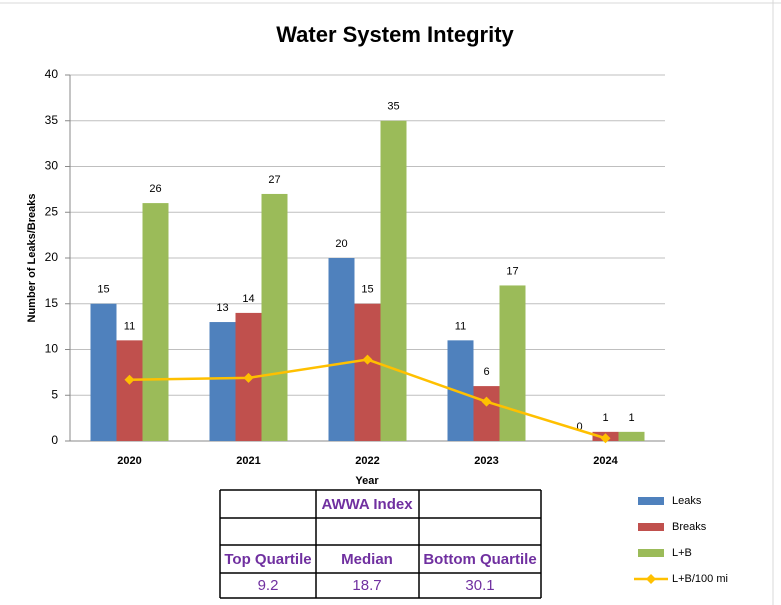 The height and width of the screenshot is (605, 781). What do you see at coordinates (367, 559) in the screenshot?
I see `table-header: Median` at bounding box center [367, 559].